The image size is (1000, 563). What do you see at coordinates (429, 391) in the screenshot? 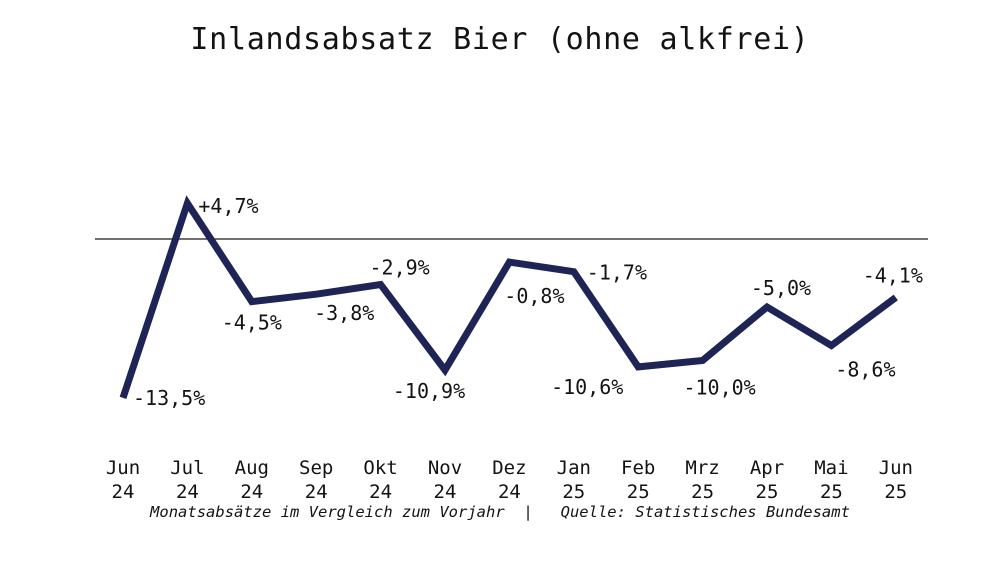
I see `value-label: -10,9%` at bounding box center [429, 391].